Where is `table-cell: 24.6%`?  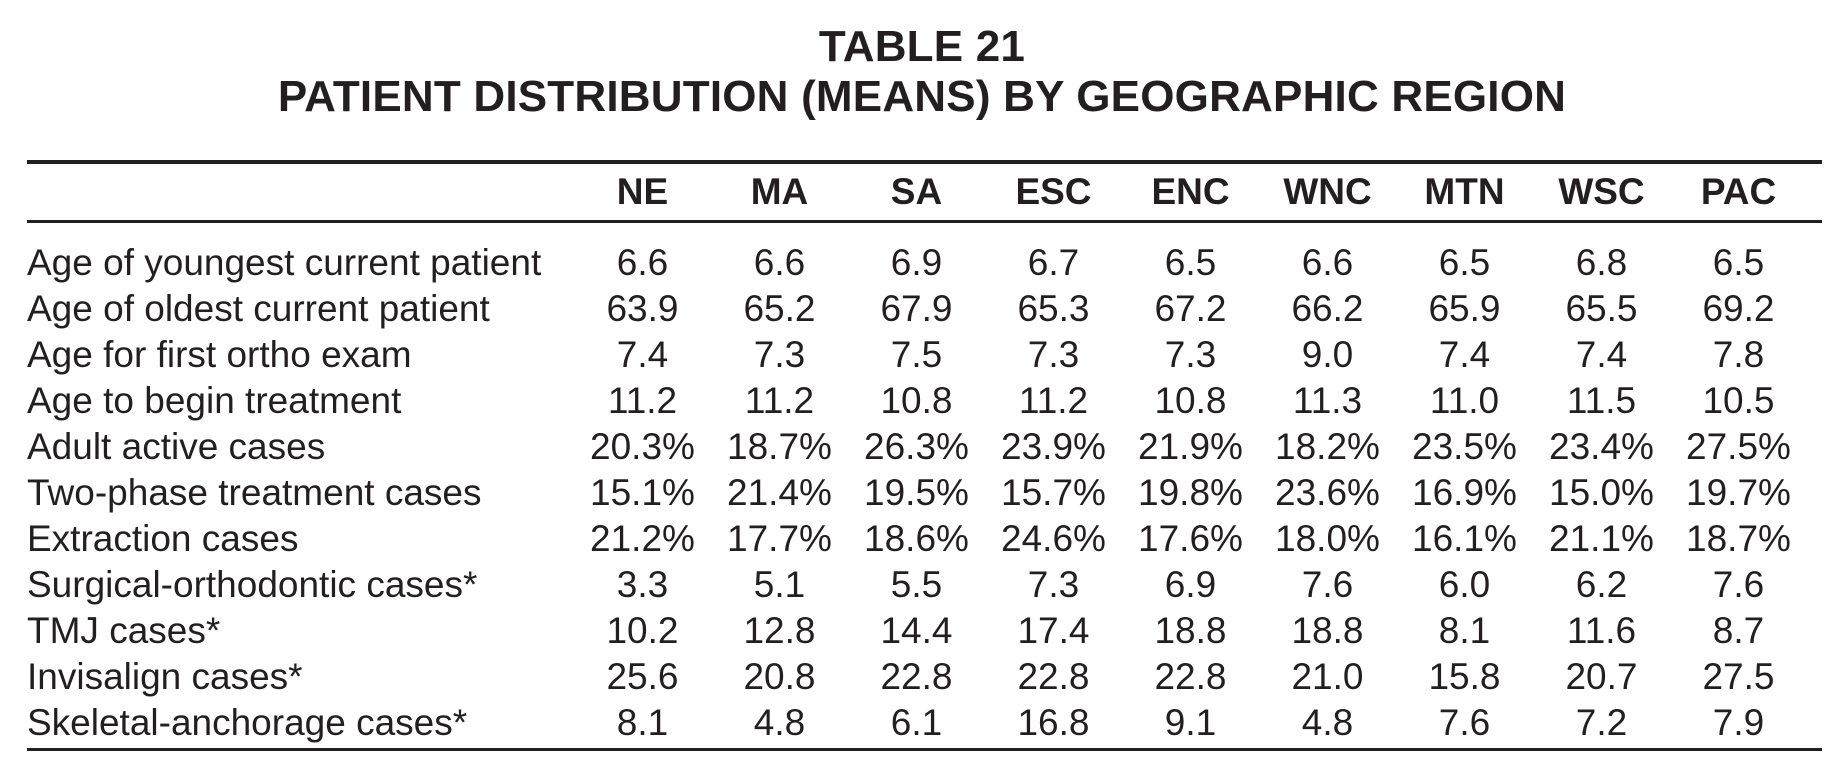 table-cell: 24.6% is located at coordinates (1053, 538).